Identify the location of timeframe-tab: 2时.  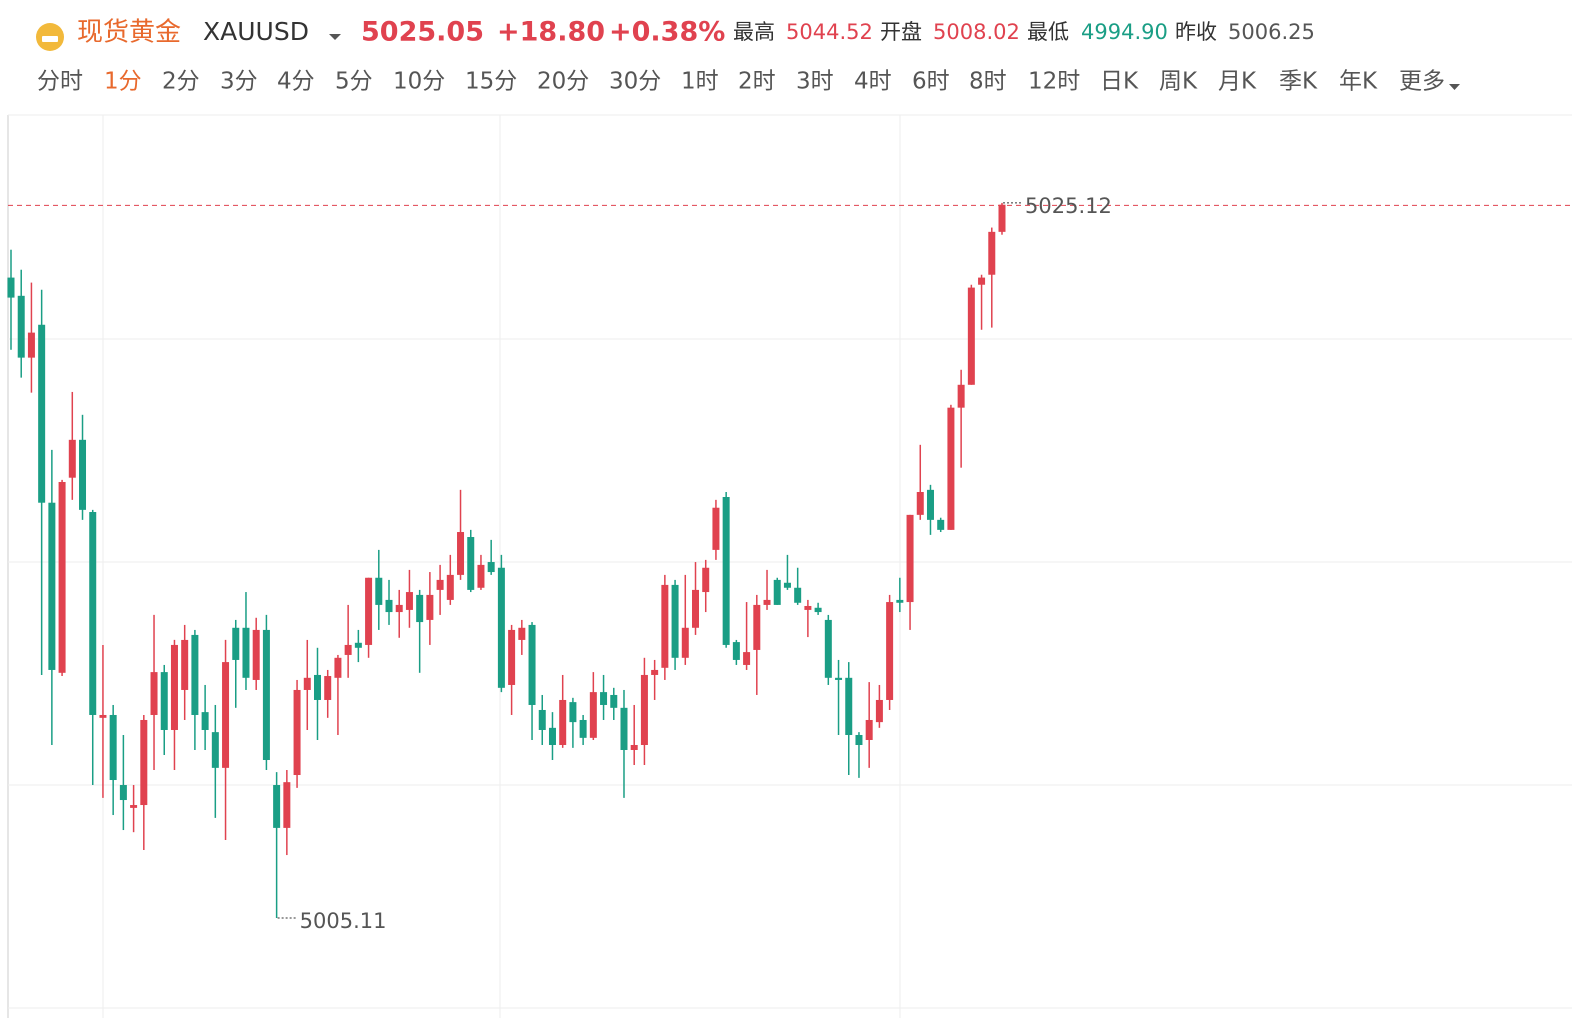
(757, 82).